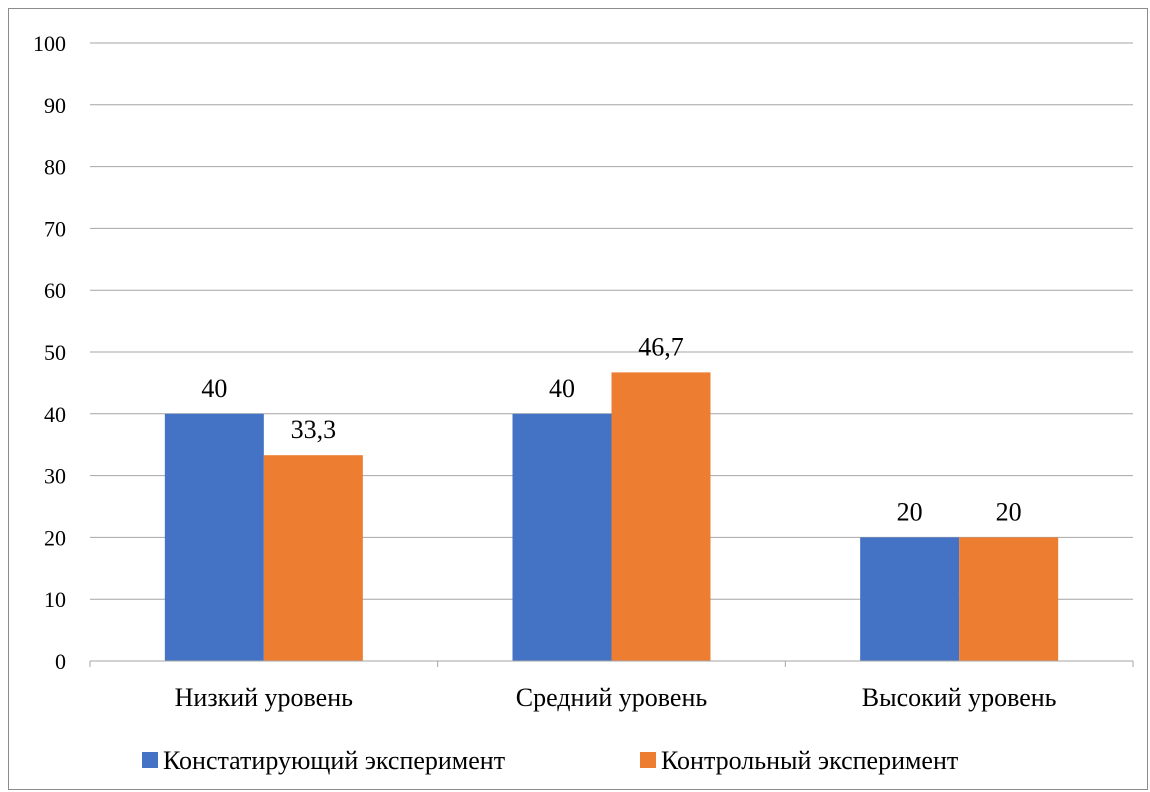 The image size is (1150, 792). I want to click on y-tick-label: 50, so click(55, 352).